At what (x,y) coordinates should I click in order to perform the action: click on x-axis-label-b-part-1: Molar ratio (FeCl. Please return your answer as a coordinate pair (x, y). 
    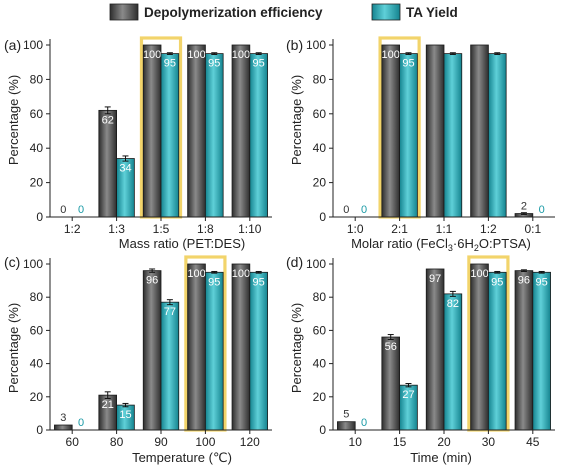
    Looking at the image, I should click on (399, 243).